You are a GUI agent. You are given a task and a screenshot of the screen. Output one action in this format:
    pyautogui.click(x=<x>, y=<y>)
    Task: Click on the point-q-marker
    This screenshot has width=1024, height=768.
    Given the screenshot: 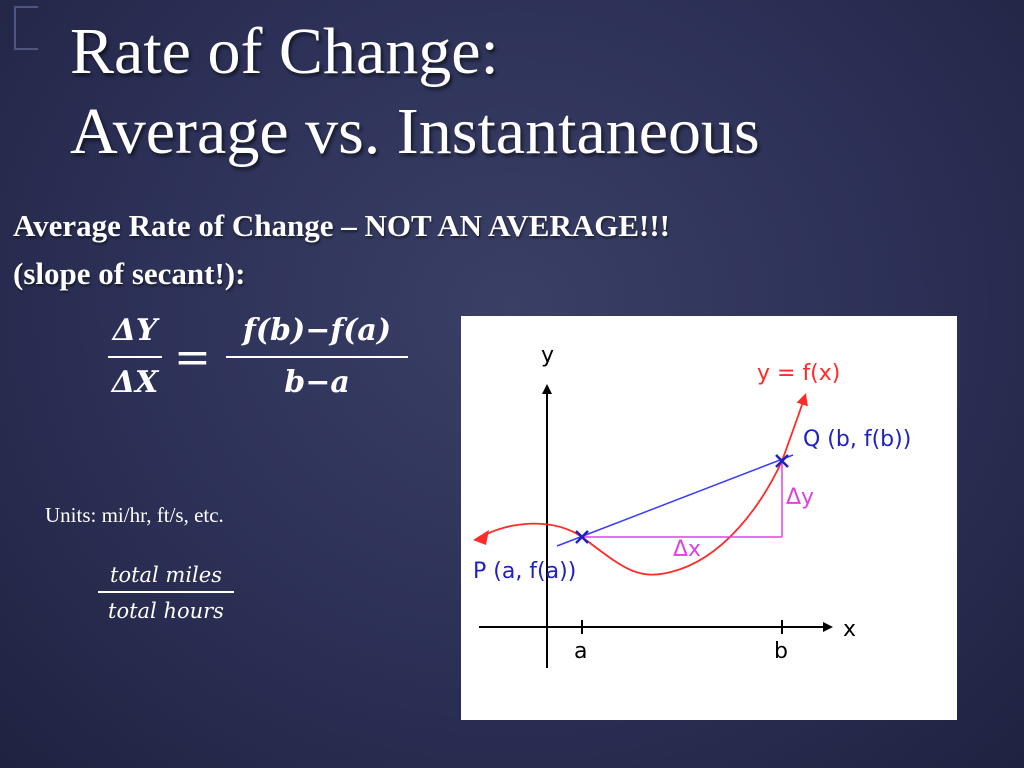 What is the action you would take?
    pyautogui.click(x=782, y=461)
    